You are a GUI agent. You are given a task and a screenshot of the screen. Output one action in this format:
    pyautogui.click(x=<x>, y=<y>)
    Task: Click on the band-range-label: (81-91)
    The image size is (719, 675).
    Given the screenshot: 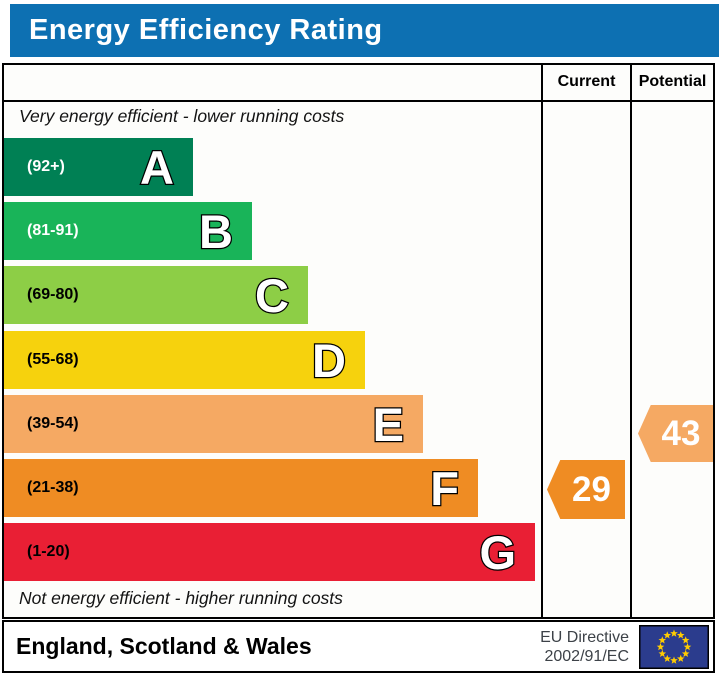 What is the action you would take?
    pyautogui.click(x=53, y=230)
    